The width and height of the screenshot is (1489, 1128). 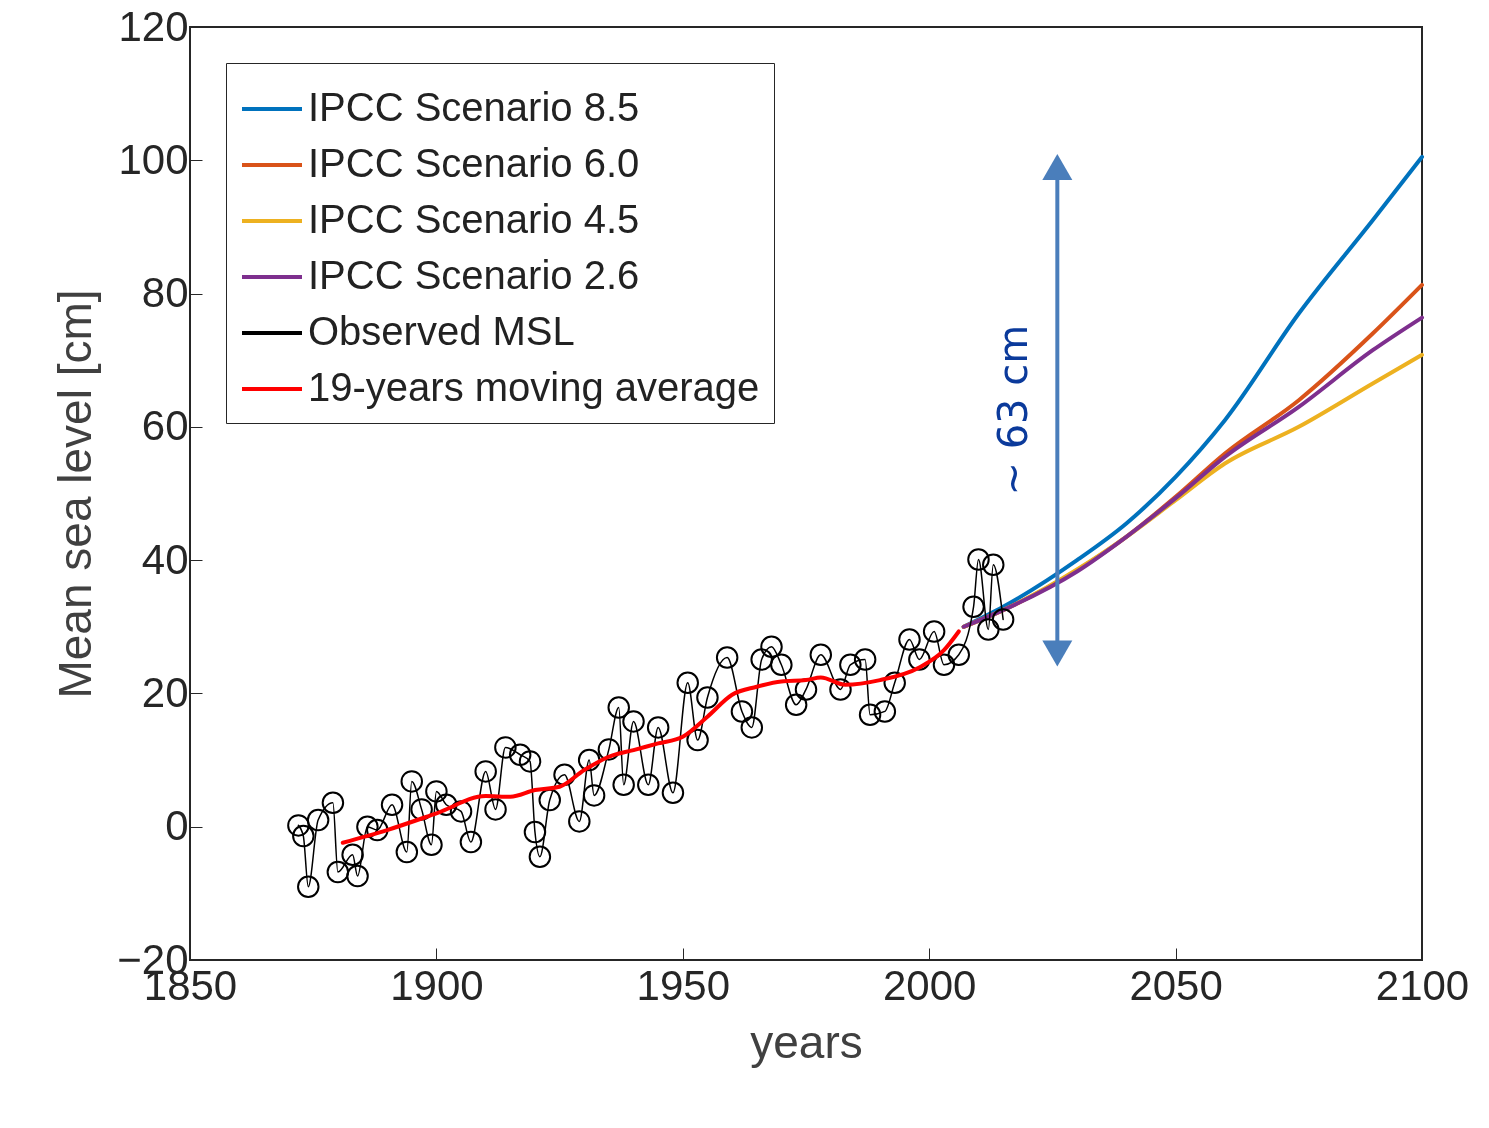 What do you see at coordinates (534, 387) in the screenshot?
I see `legend-label: 19-years moving average` at bounding box center [534, 387].